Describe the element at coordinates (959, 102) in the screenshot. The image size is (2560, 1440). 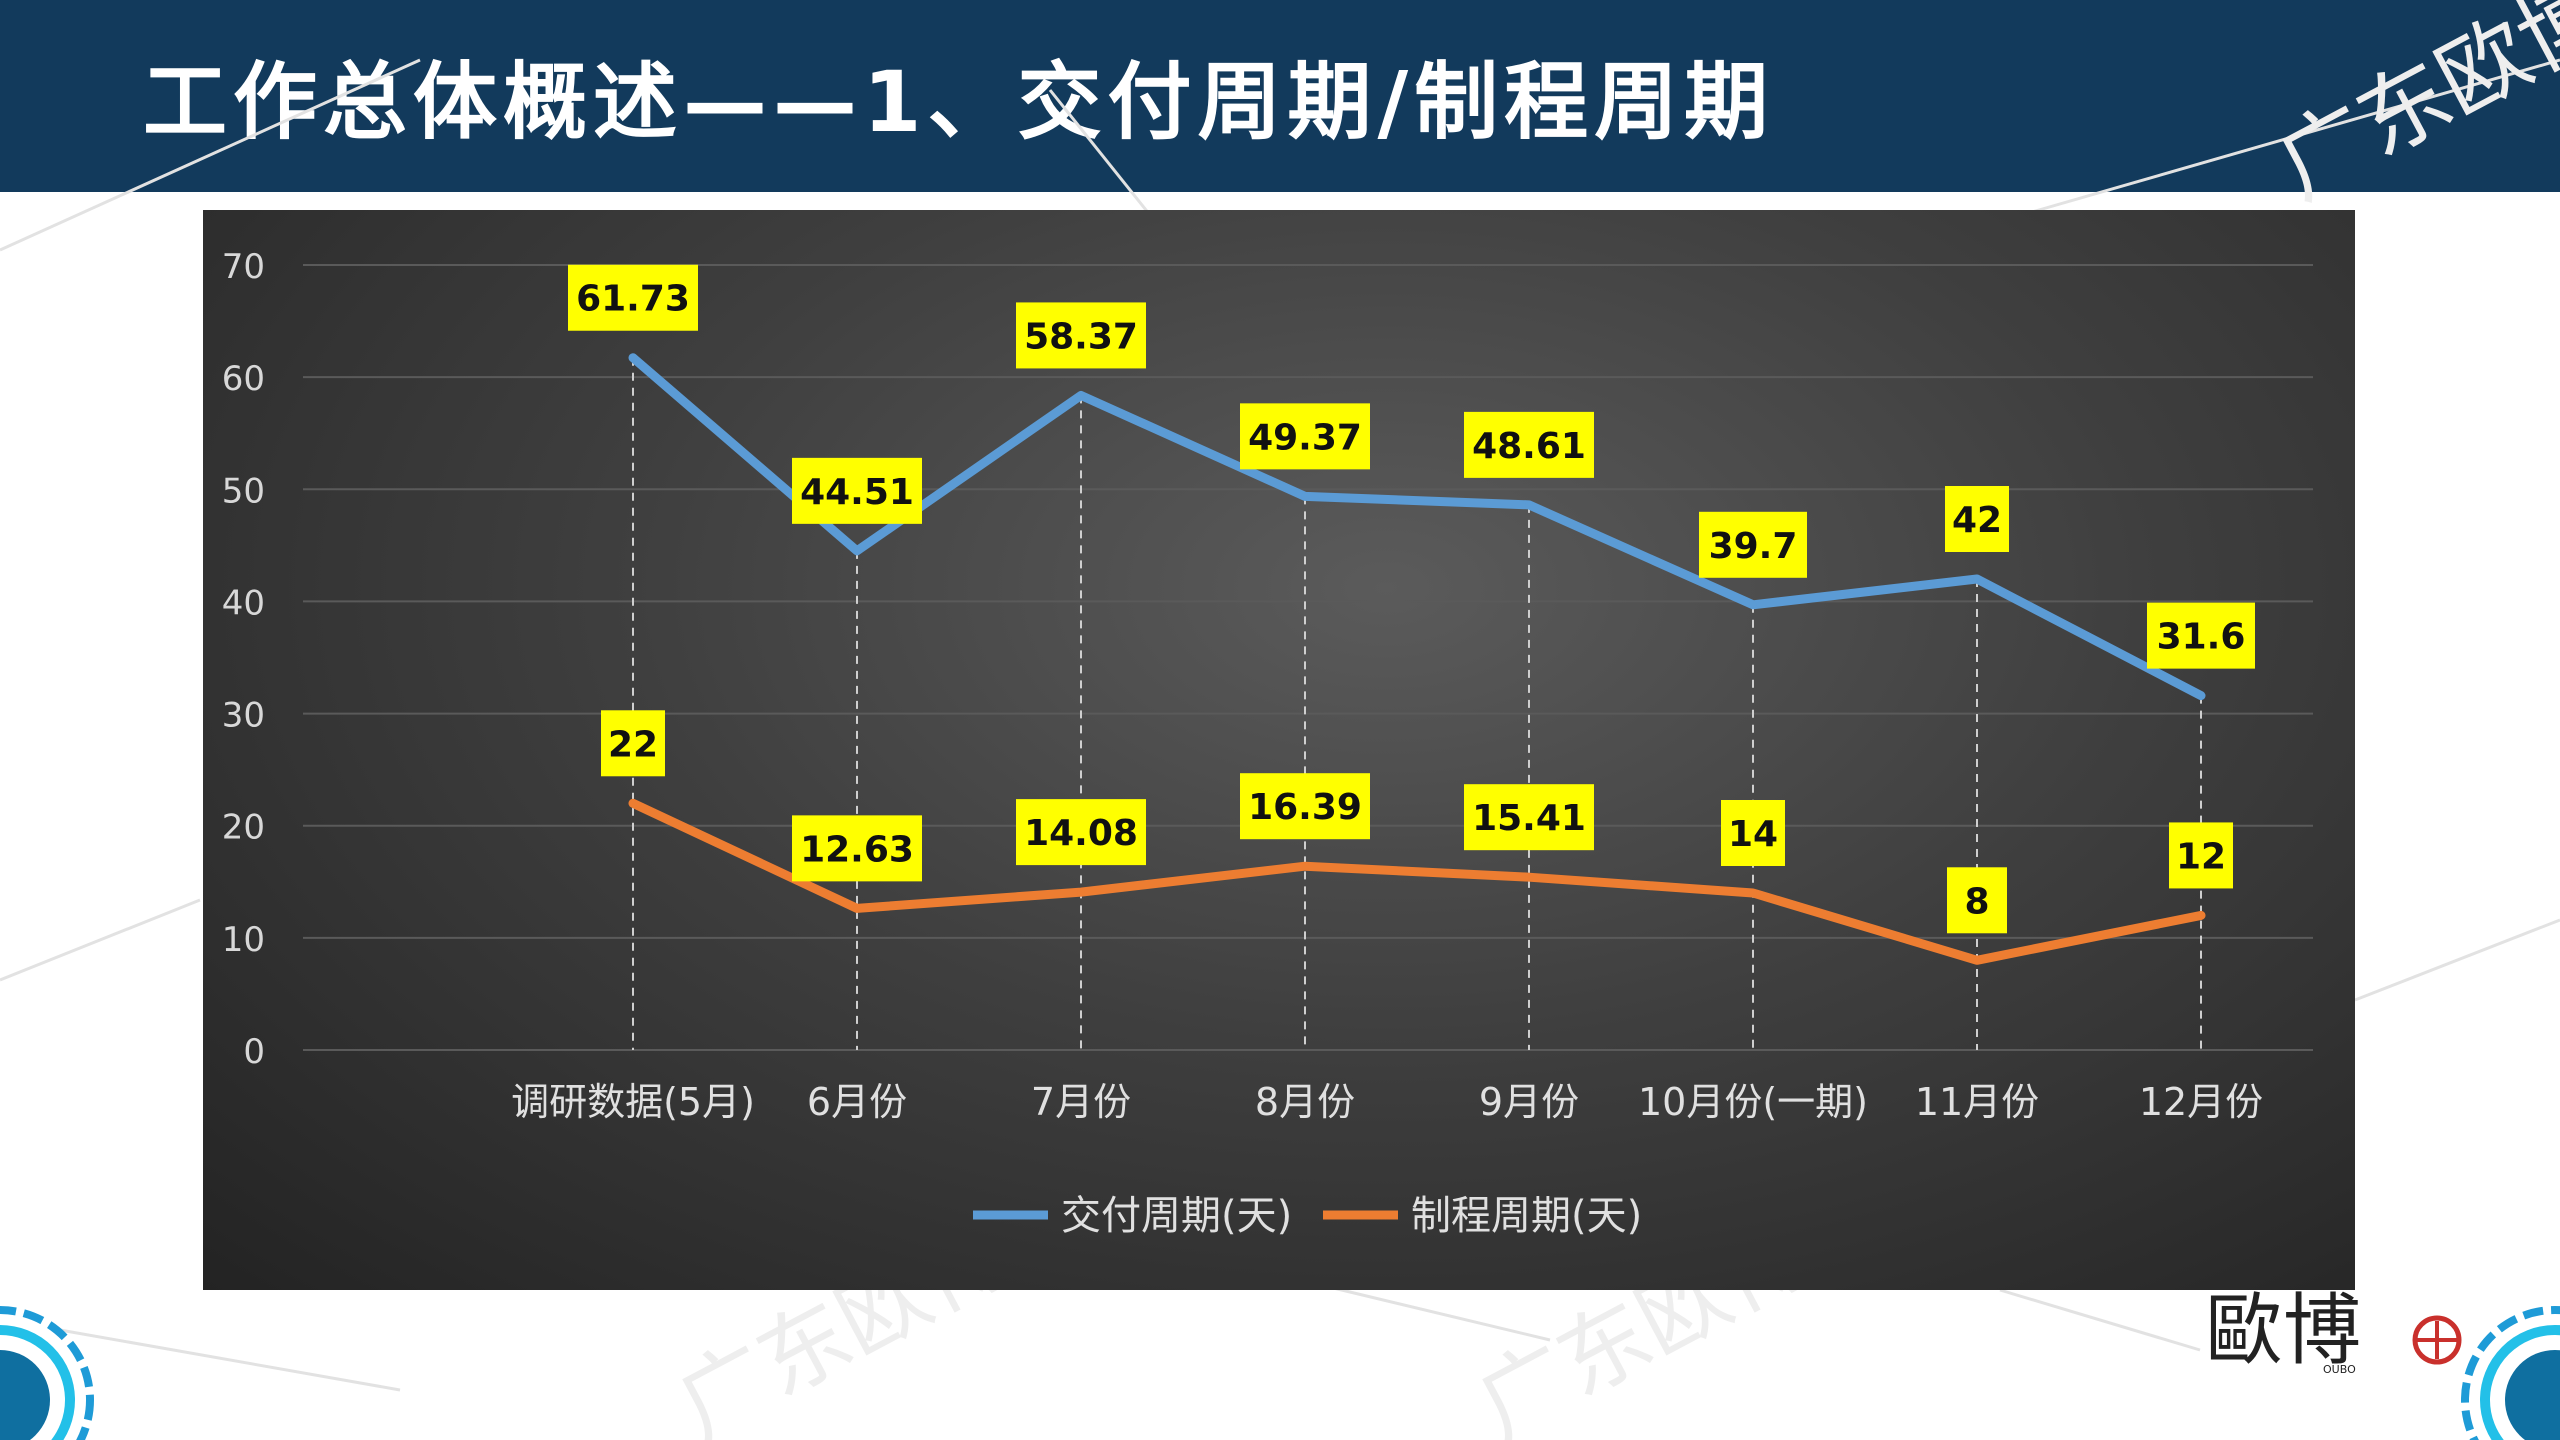
I see `page-title: 工作总体概述——1、交付周期/制程周期` at that location.